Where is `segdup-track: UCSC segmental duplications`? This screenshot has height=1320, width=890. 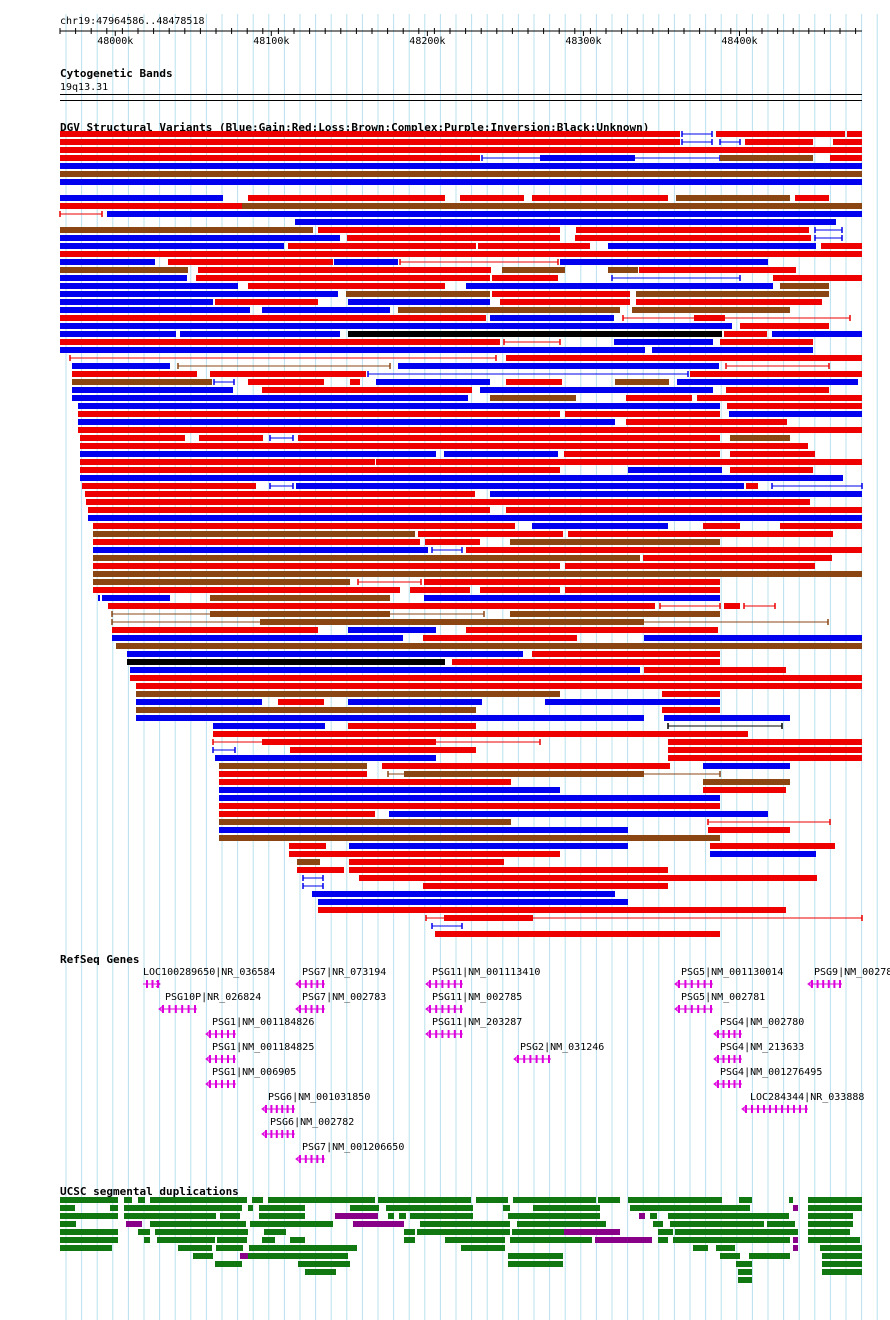 segdup-track: UCSC segmental duplications is located at coordinates (461, 1234).